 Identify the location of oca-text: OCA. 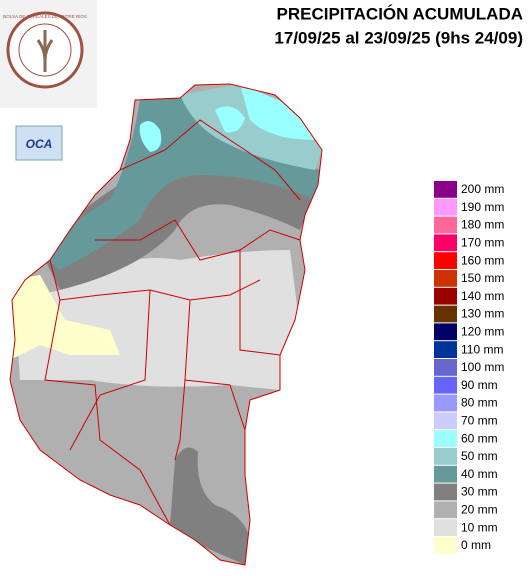
(39, 144).